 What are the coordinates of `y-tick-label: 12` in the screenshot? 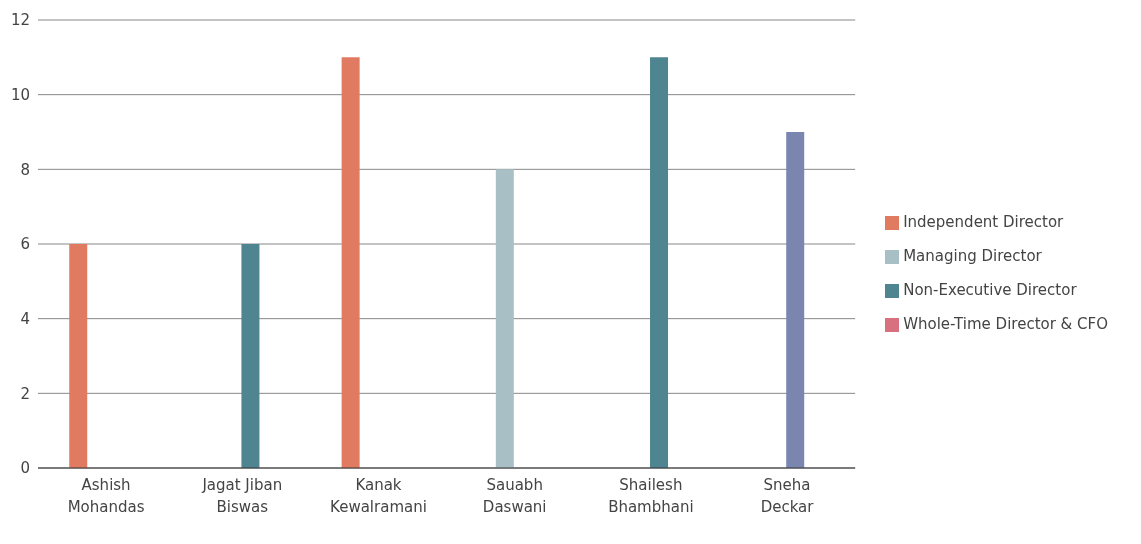 It's located at (20, 20).